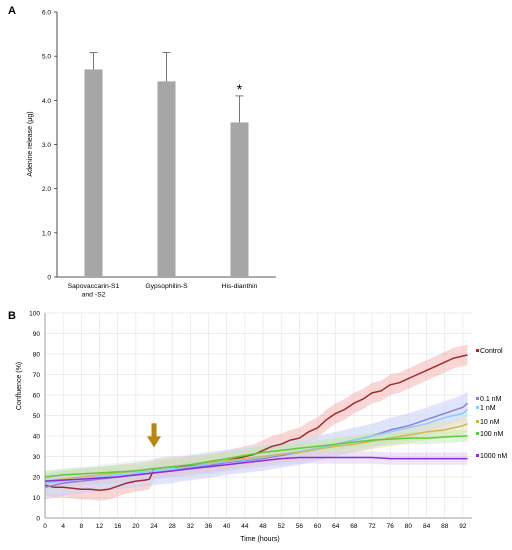 Image resolution: width=512 pixels, height=550 pixels. What do you see at coordinates (209, 526) in the screenshot?
I see `x-tick-label: 36` at bounding box center [209, 526].